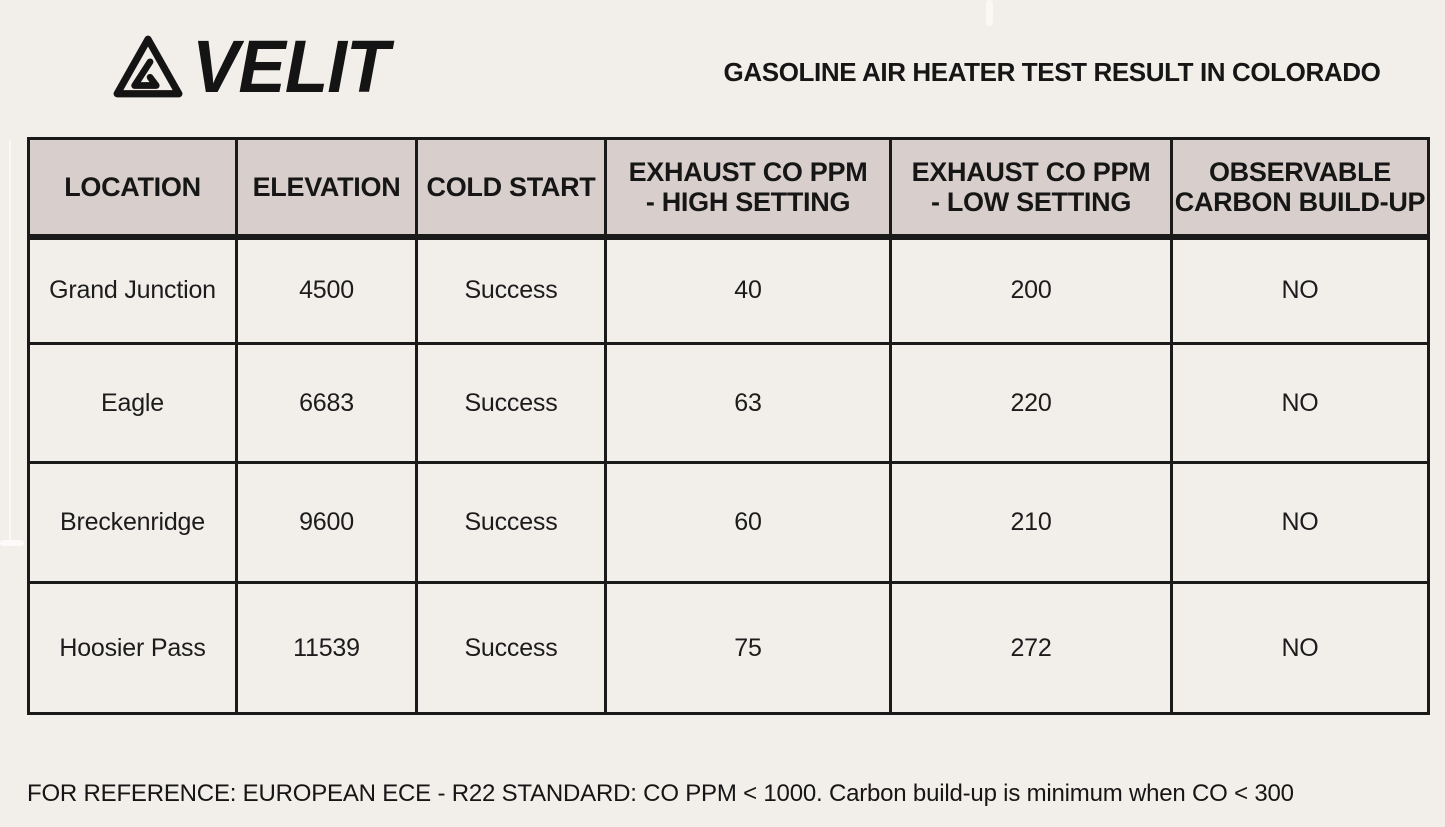 The height and width of the screenshot is (827, 1445). What do you see at coordinates (326, 290) in the screenshot?
I see `table-cell: 4500` at bounding box center [326, 290].